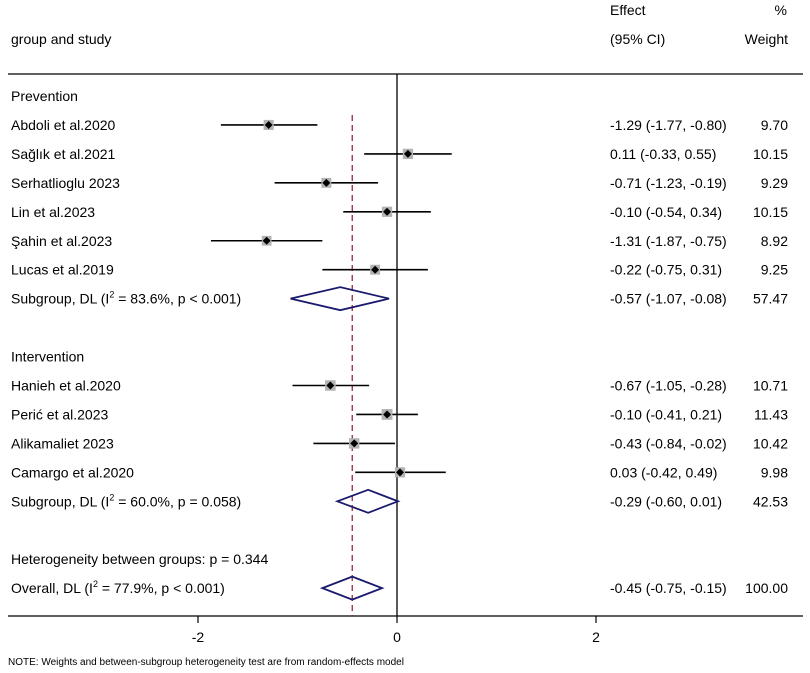 Image resolution: width=810 pixels, height=673 pixels. What do you see at coordinates (668, 125) in the screenshot?
I see `effect-ci-value: -1.29 (-1.77, -0.80)` at bounding box center [668, 125].